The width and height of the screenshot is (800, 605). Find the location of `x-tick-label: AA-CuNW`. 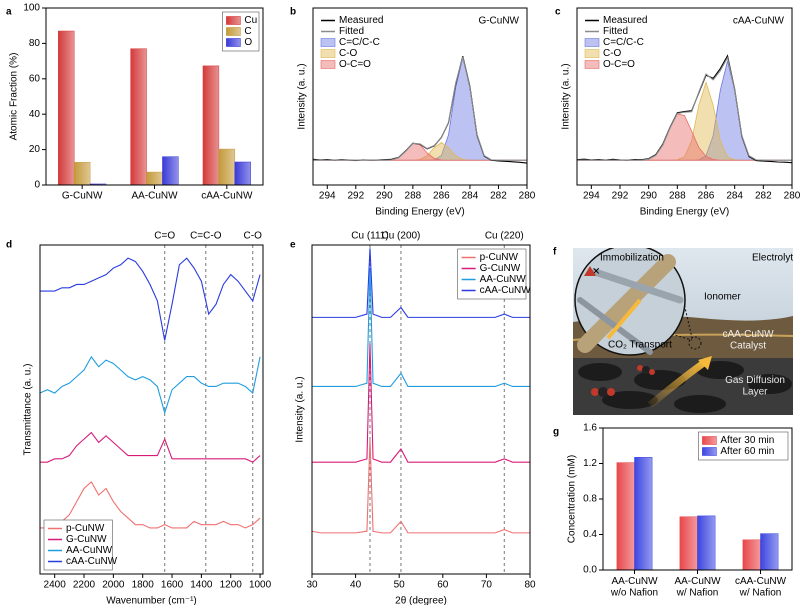

x-tick-label: AA-CuNW is located at coordinates (154, 196).